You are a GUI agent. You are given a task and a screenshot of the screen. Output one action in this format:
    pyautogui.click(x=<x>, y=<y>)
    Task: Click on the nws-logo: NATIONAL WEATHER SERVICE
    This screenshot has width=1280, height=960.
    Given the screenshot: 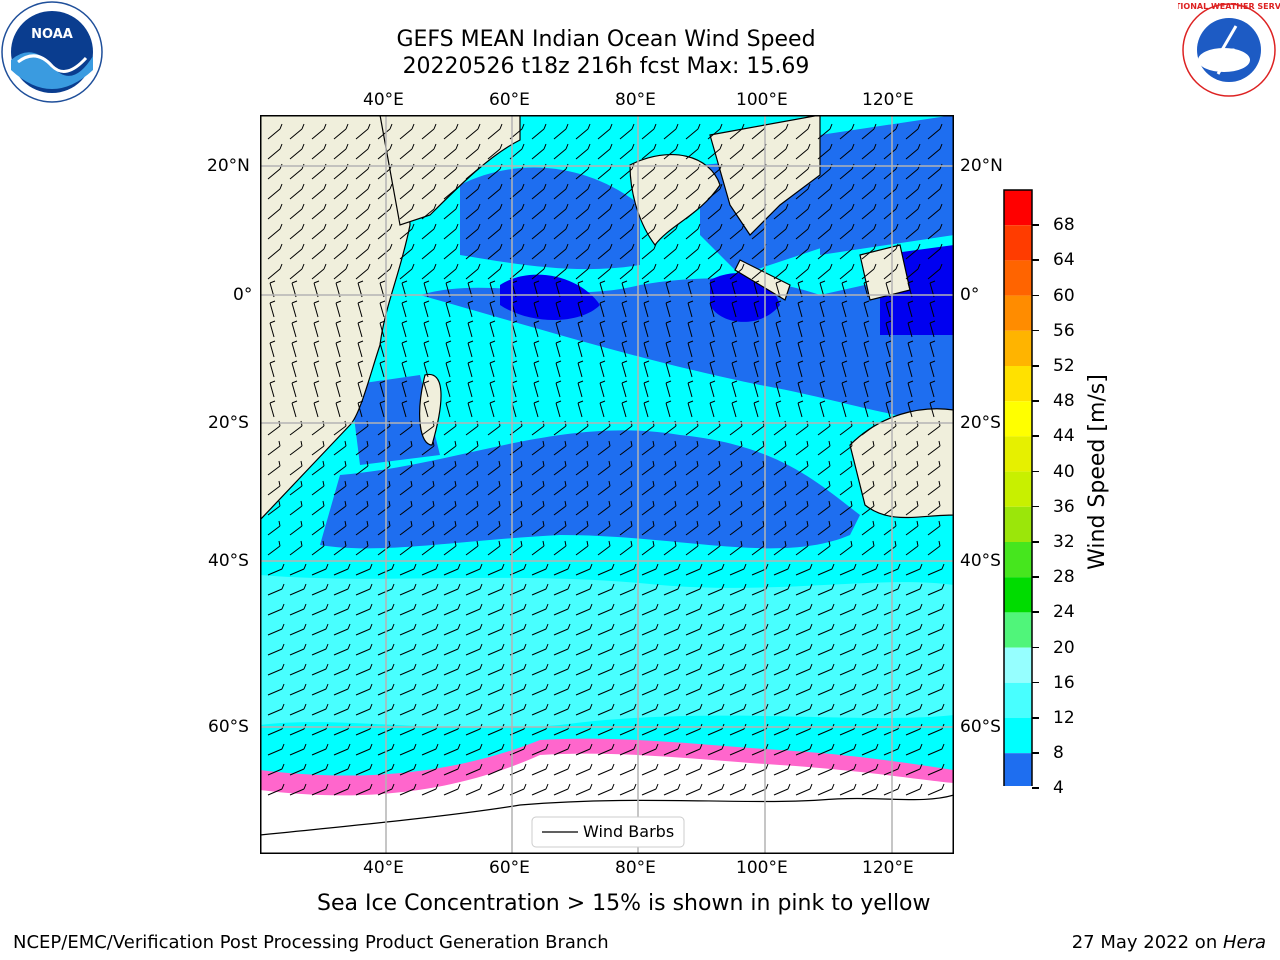 What is the action you would take?
    pyautogui.click(x=1221, y=50)
    